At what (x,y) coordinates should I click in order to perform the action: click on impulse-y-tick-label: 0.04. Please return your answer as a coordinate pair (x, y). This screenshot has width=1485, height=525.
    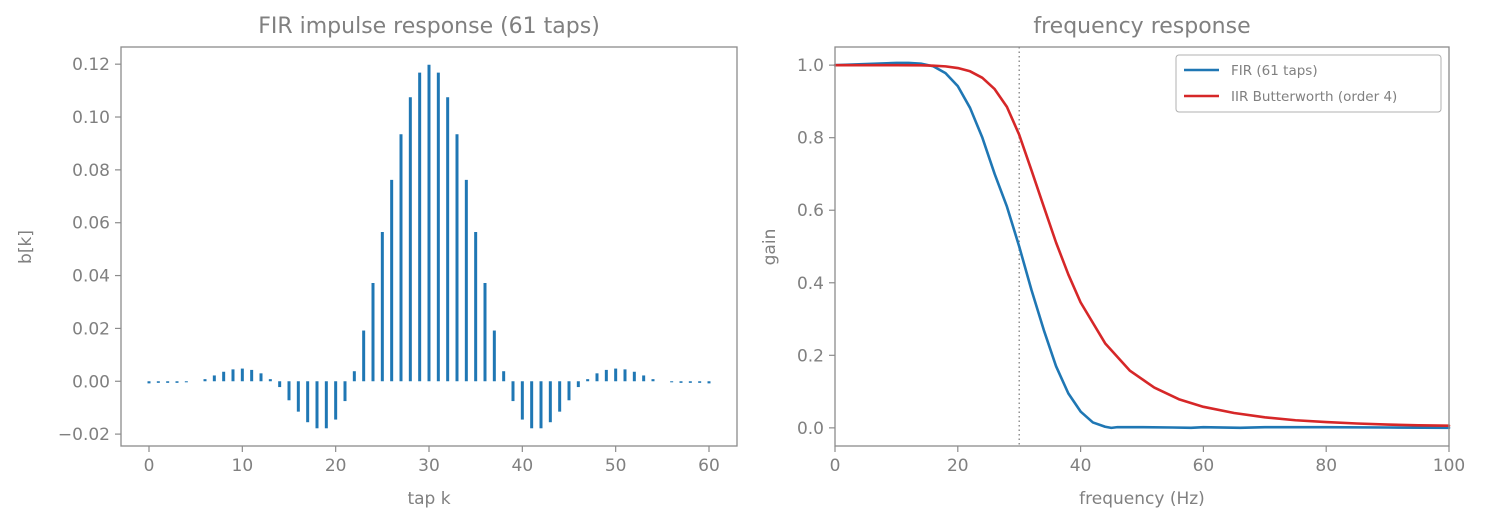
    Looking at the image, I should click on (91, 277).